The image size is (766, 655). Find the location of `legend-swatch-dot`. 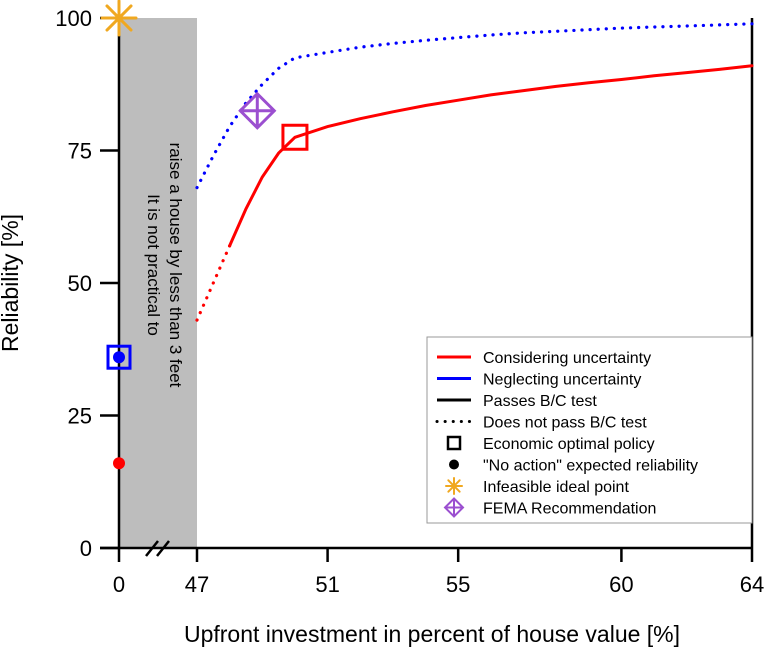

legend-swatch-dot is located at coordinates (454, 464).